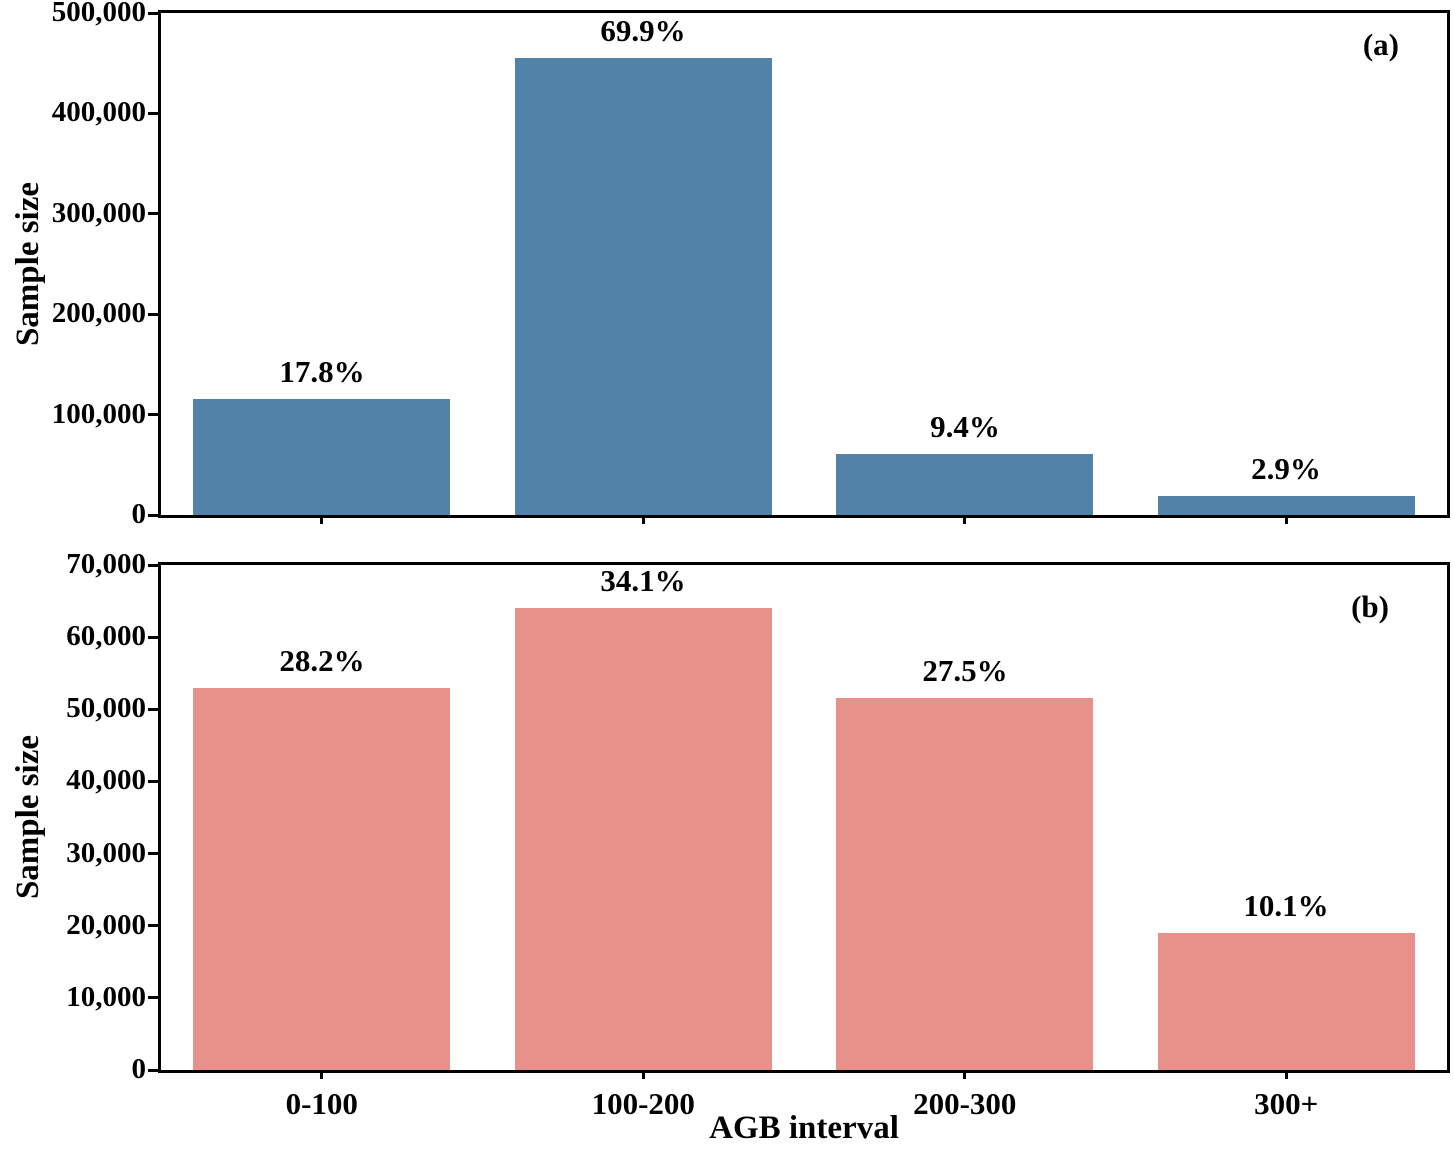 Image resolution: width=1453 pixels, height=1150 pixels. I want to click on y-tick-label: 200,000, so click(98, 313).